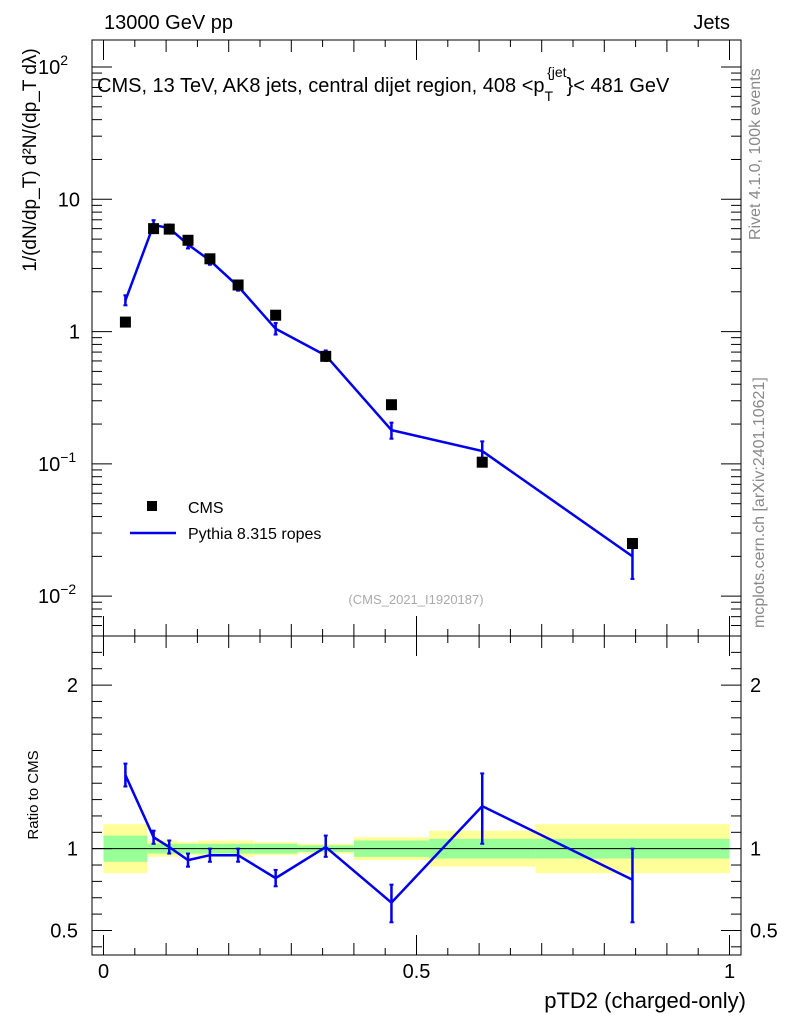  Describe the element at coordinates (33, 794) in the screenshot. I see `y-axis-label-ratio: Ratio to CMS` at that location.